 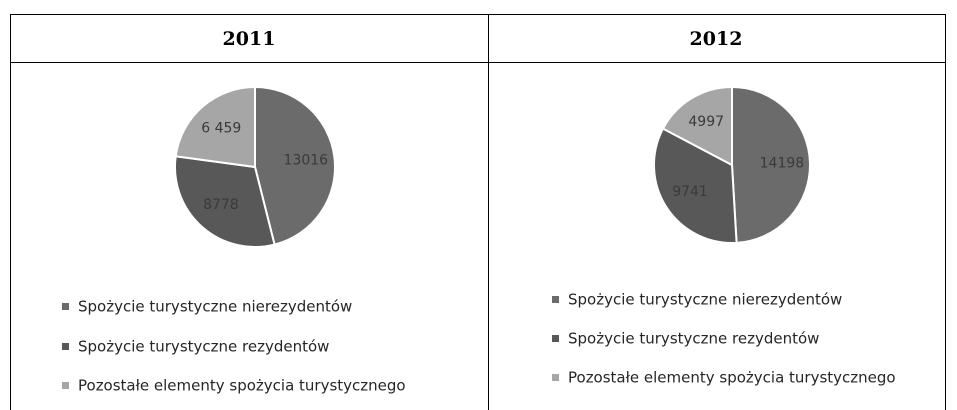 I want to click on chart-title: 2012, so click(x=716, y=39).